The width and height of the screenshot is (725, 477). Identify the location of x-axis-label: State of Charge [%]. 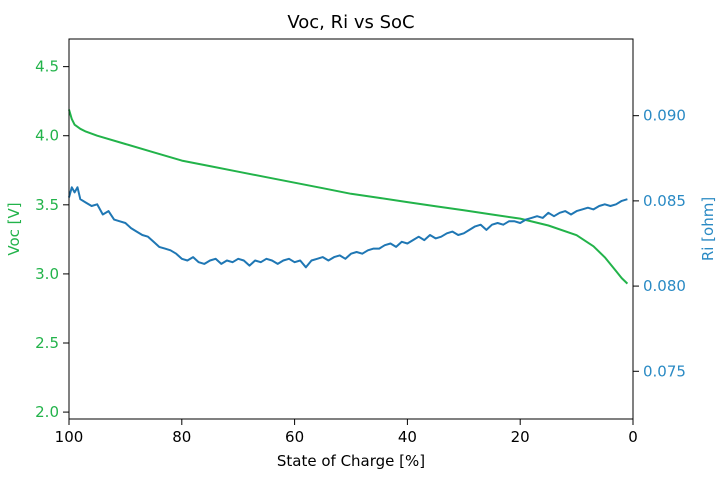
(351, 461).